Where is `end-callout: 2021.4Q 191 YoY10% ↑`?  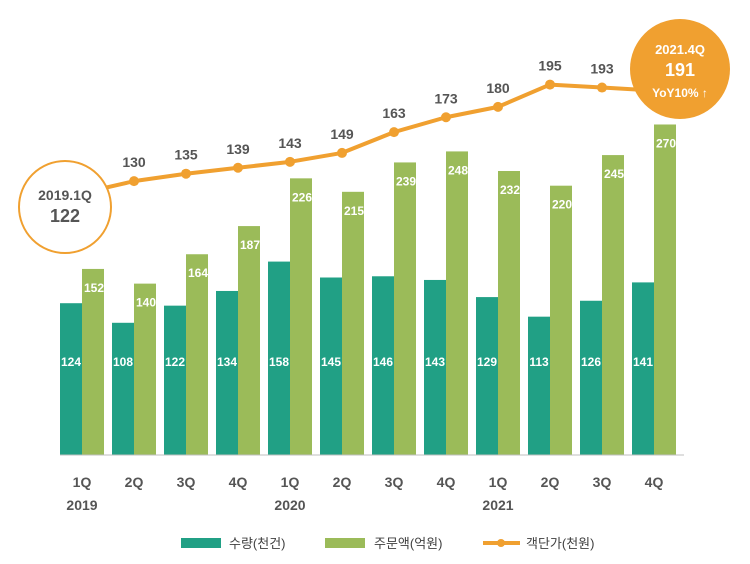
end-callout: 2021.4Q 191 YoY10% ↑ is located at coordinates (680, 69).